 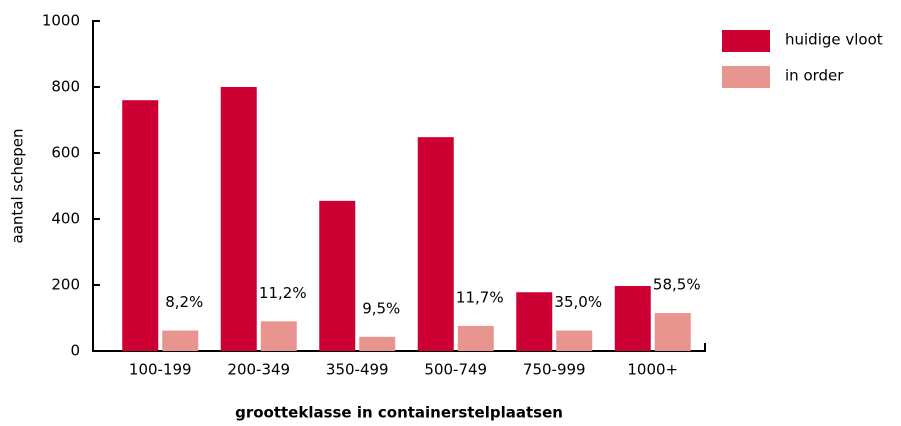 I want to click on bar-annotation: 8,2%, so click(x=184, y=302).